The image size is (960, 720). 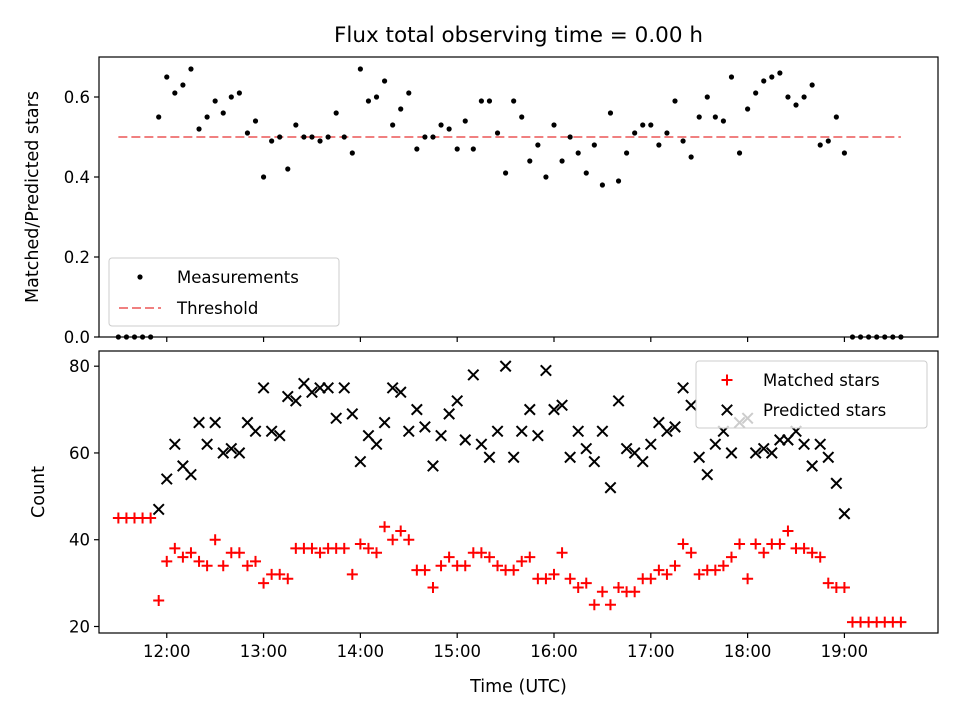 What do you see at coordinates (167, 651) in the screenshot?
I see `x-tick-label: 12:00` at bounding box center [167, 651].